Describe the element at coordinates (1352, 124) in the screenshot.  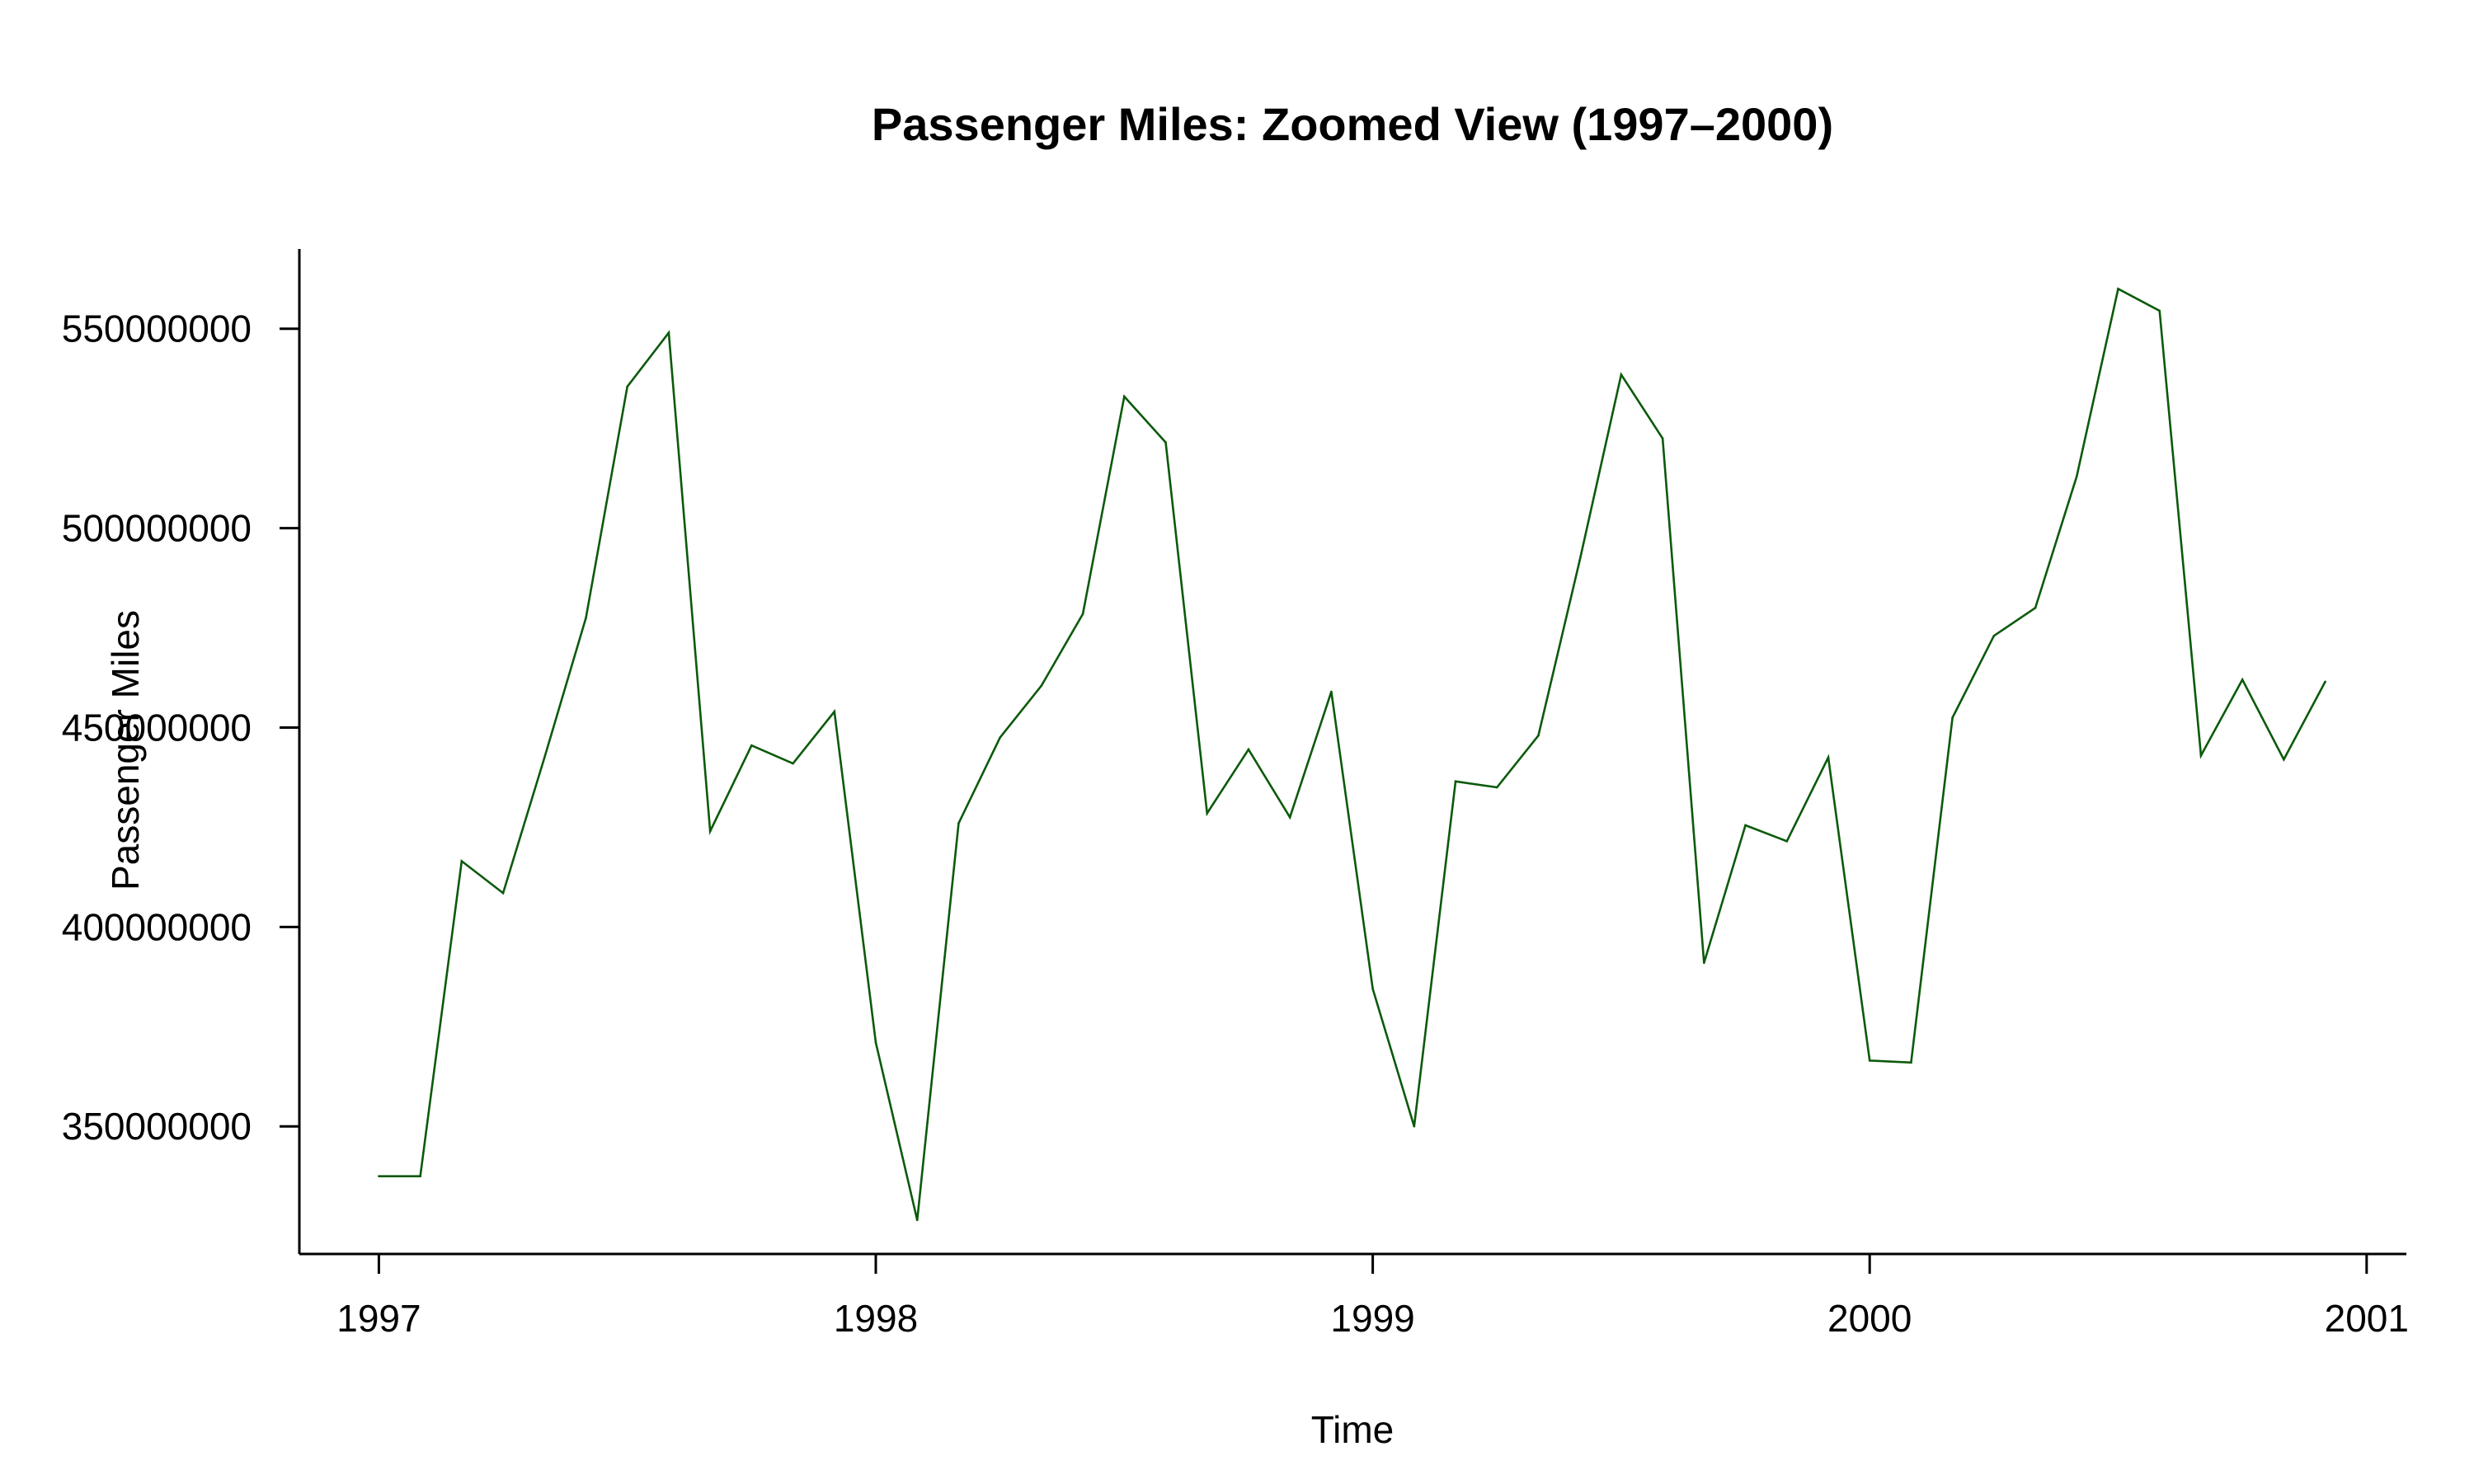
I see `chart-title: Passenger Miles: Zoomed View (1997–2000)` at that location.